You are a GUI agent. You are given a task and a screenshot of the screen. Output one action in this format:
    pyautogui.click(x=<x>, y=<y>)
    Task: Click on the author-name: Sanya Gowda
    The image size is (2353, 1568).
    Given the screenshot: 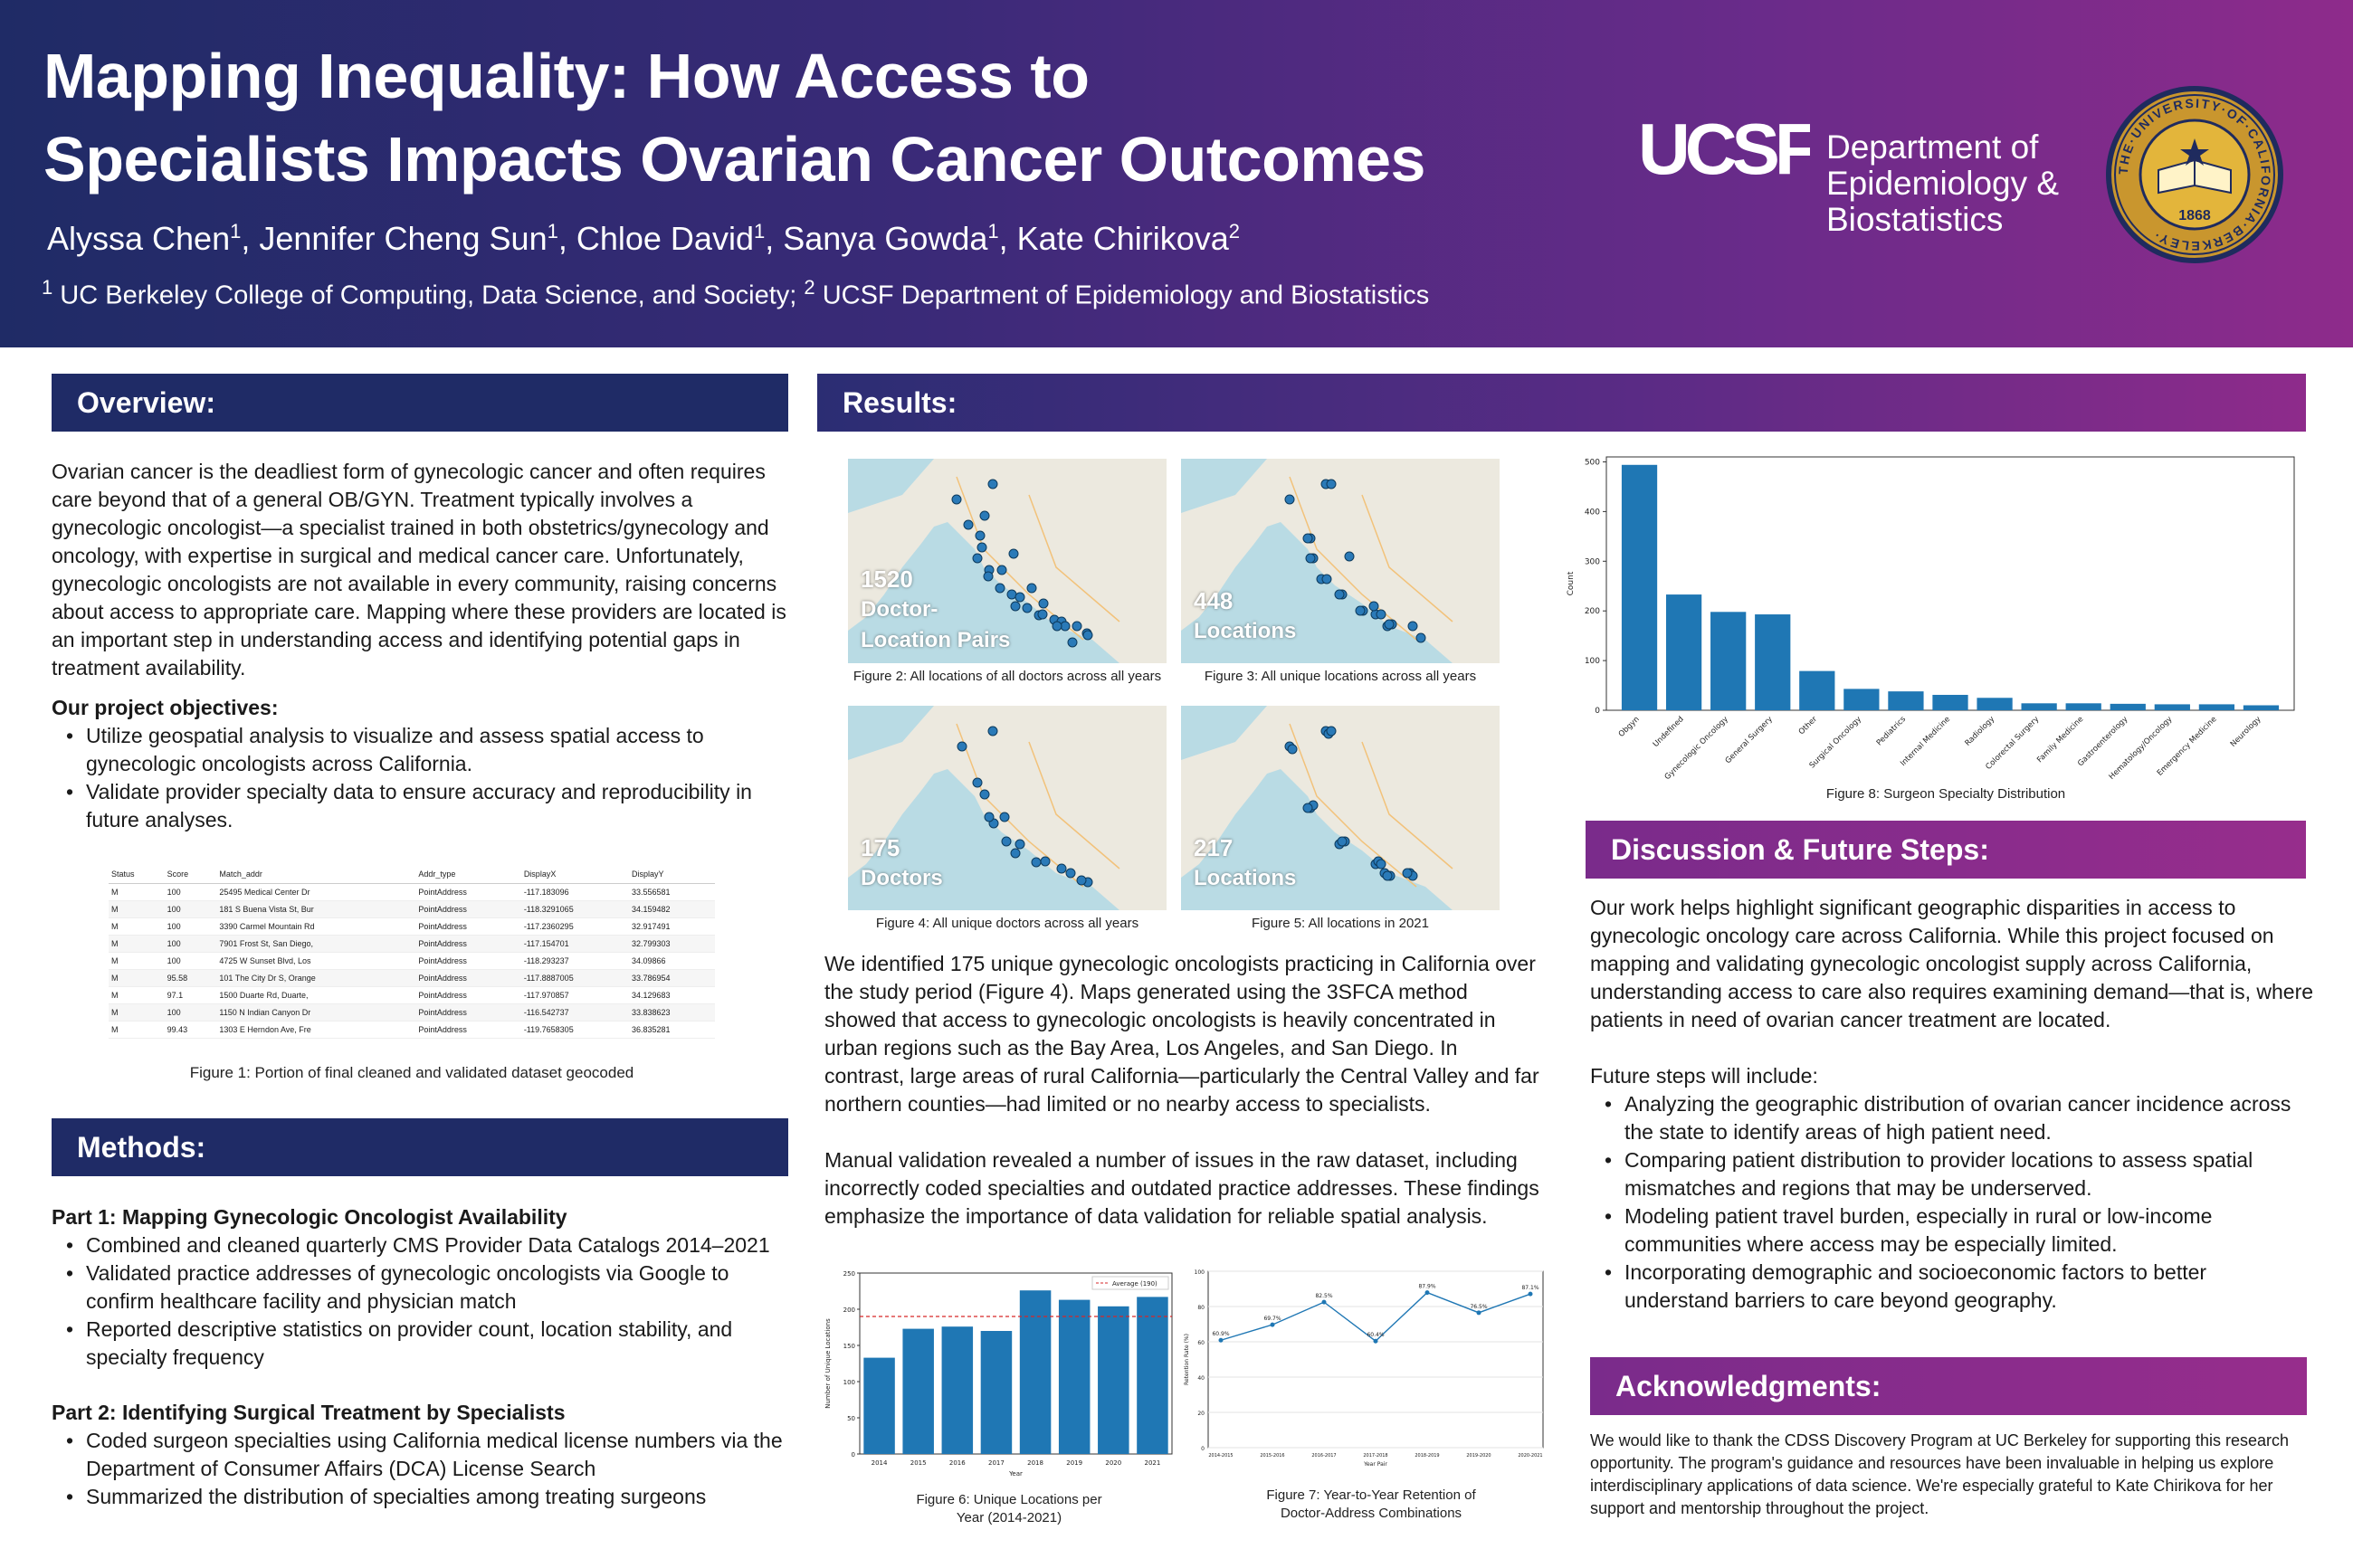 What is the action you would take?
    pyautogui.click(x=886, y=239)
    